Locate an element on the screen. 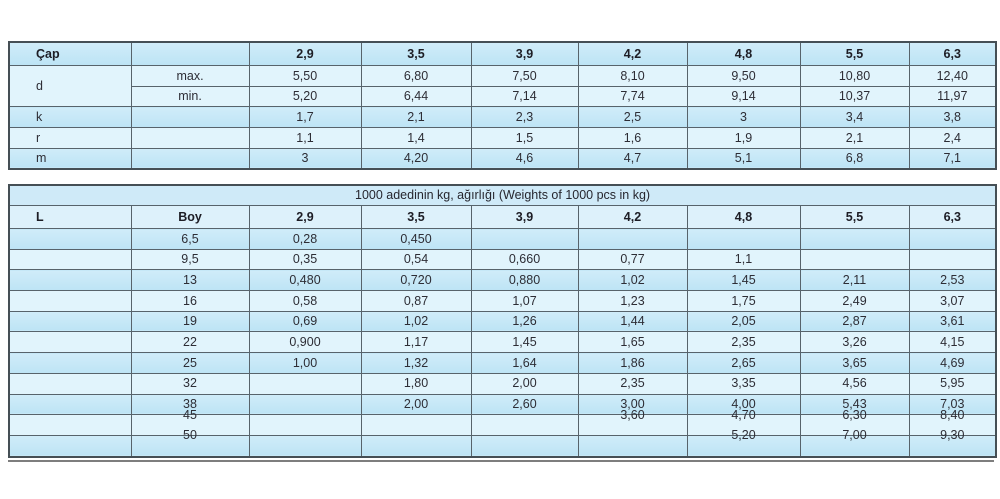 Image resolution: width=1000 pixels, height=499 pixels. weight-value-text: 4,15 is located at coordinates (952, 342).